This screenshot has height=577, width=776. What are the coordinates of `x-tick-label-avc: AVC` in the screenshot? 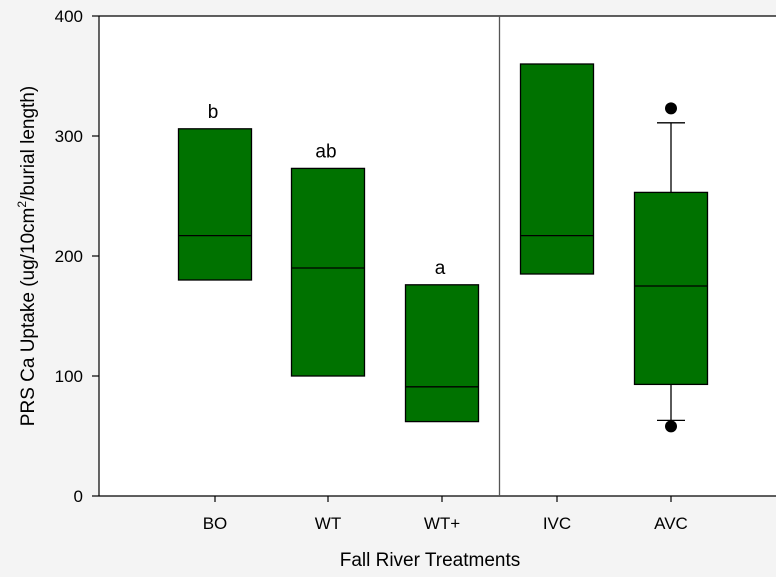 It's located at (671, 523).